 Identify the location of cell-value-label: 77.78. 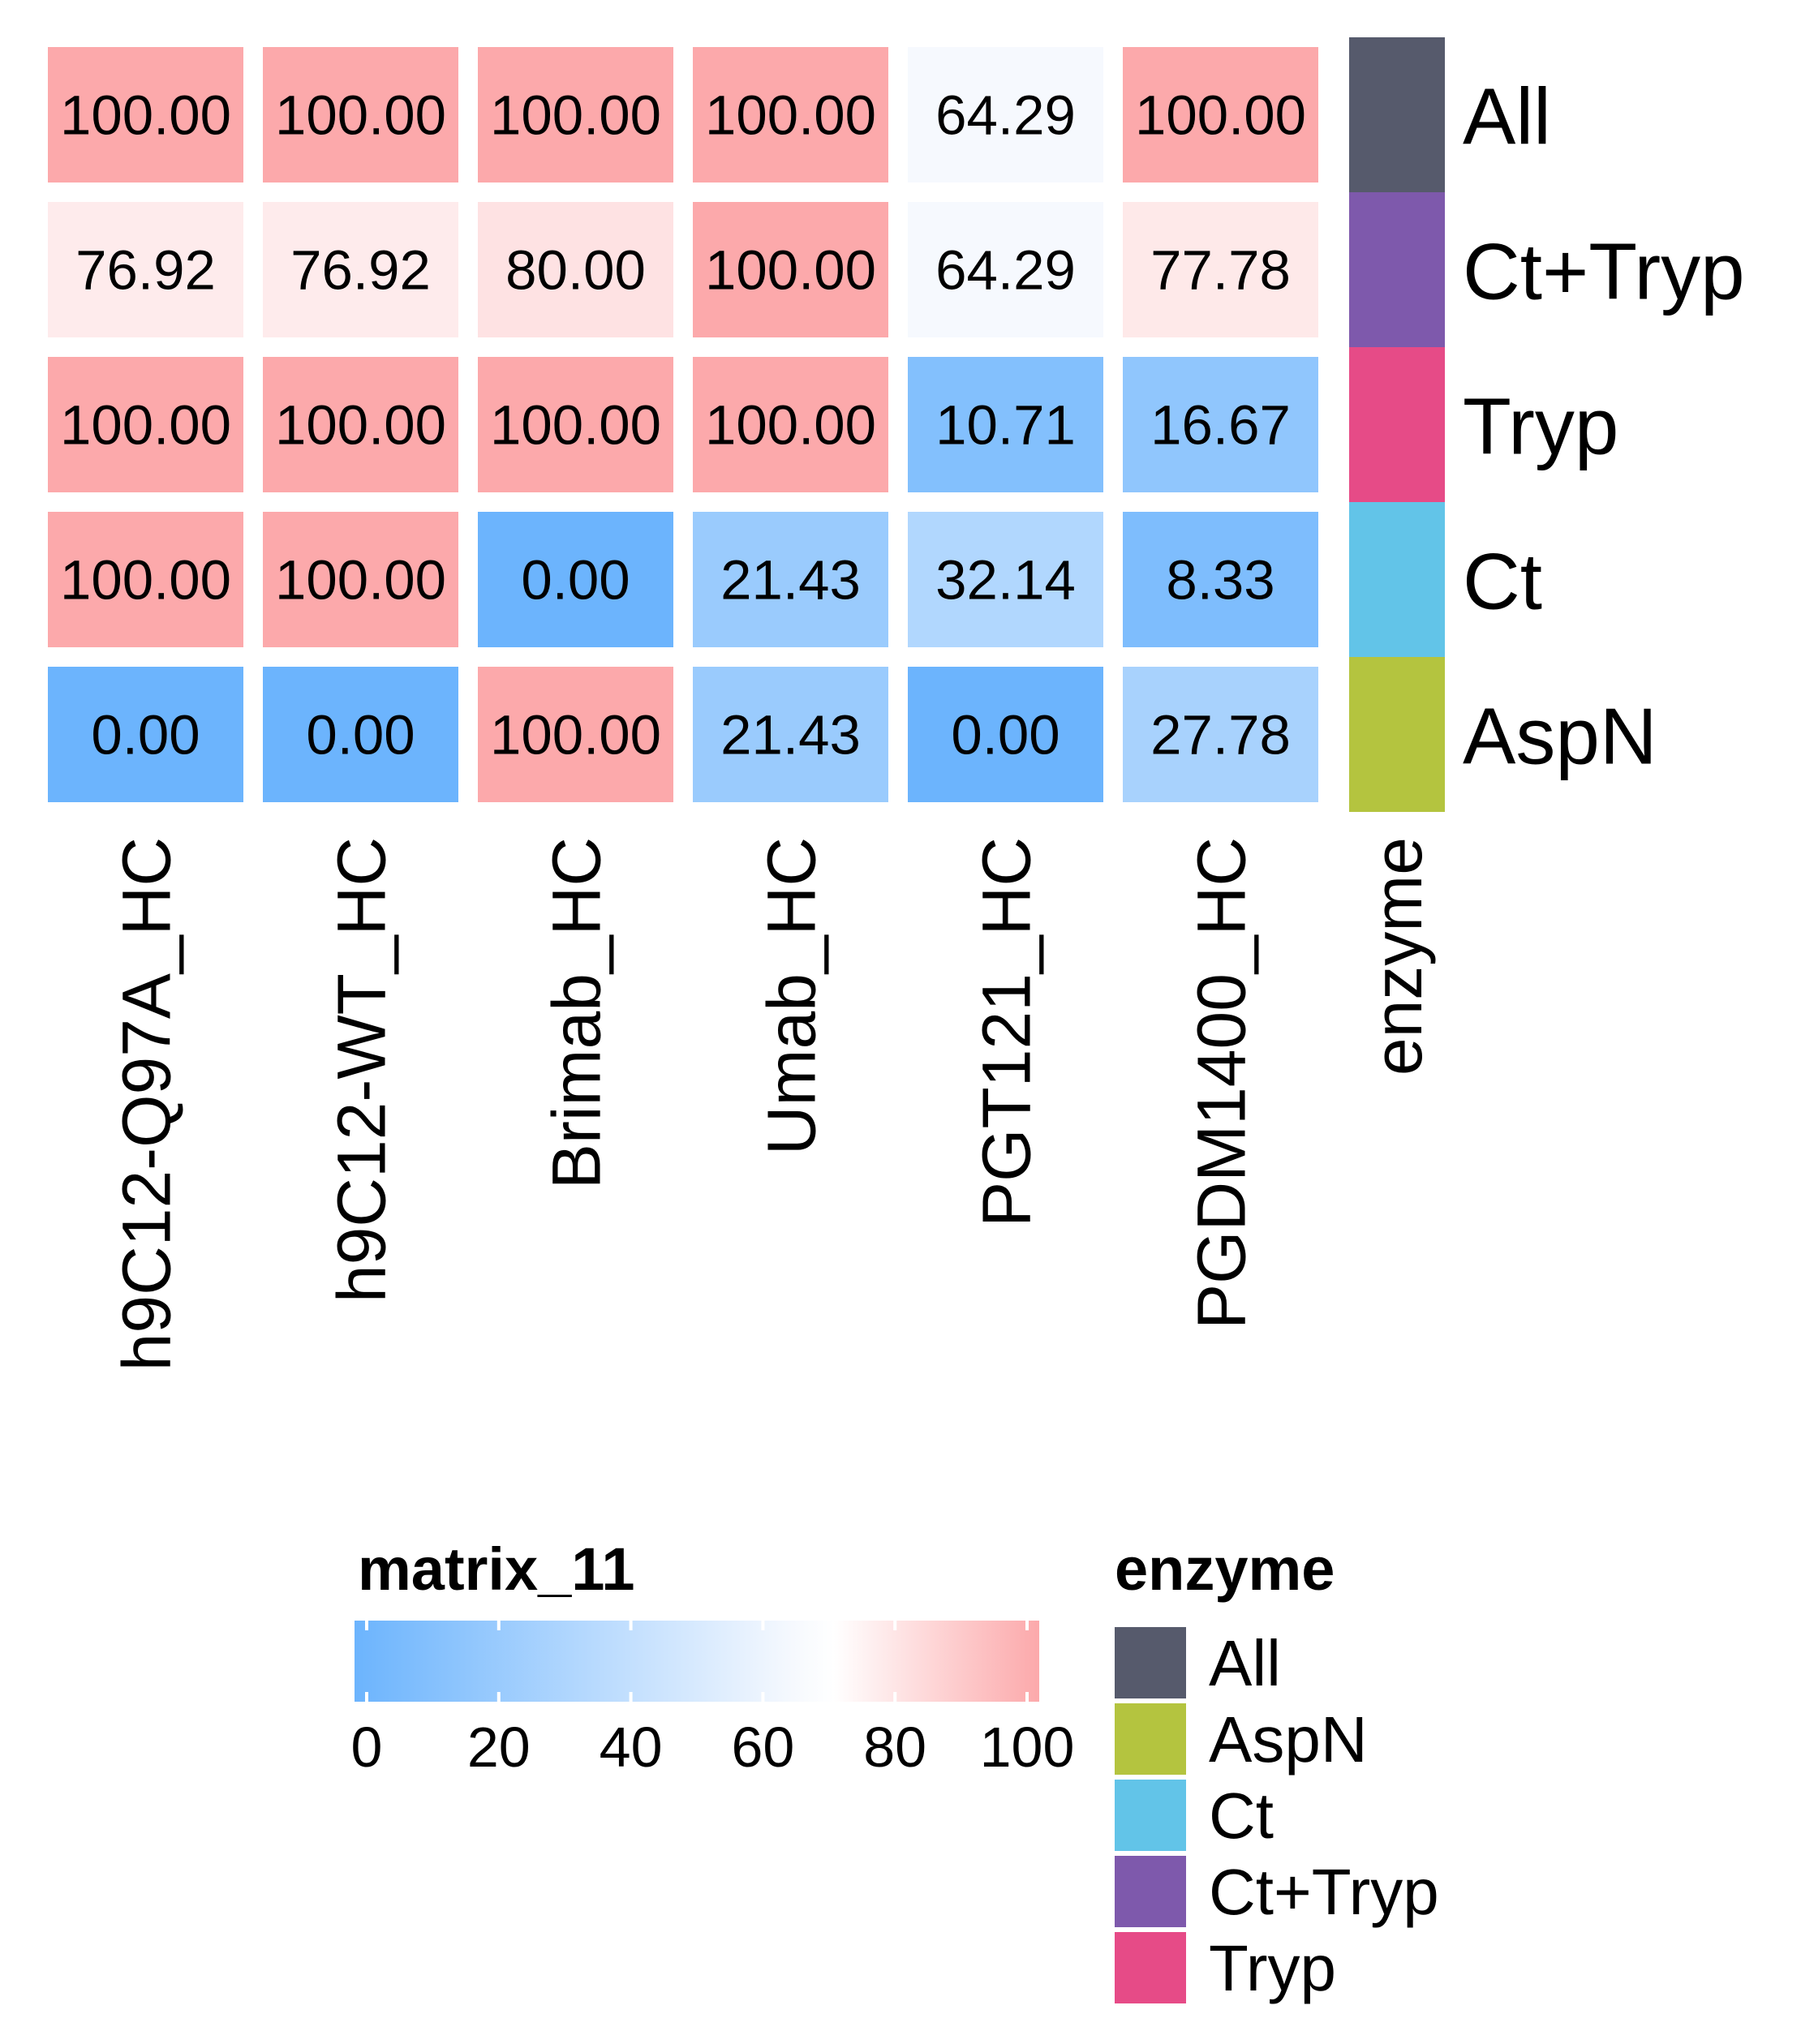
(1221, 270).